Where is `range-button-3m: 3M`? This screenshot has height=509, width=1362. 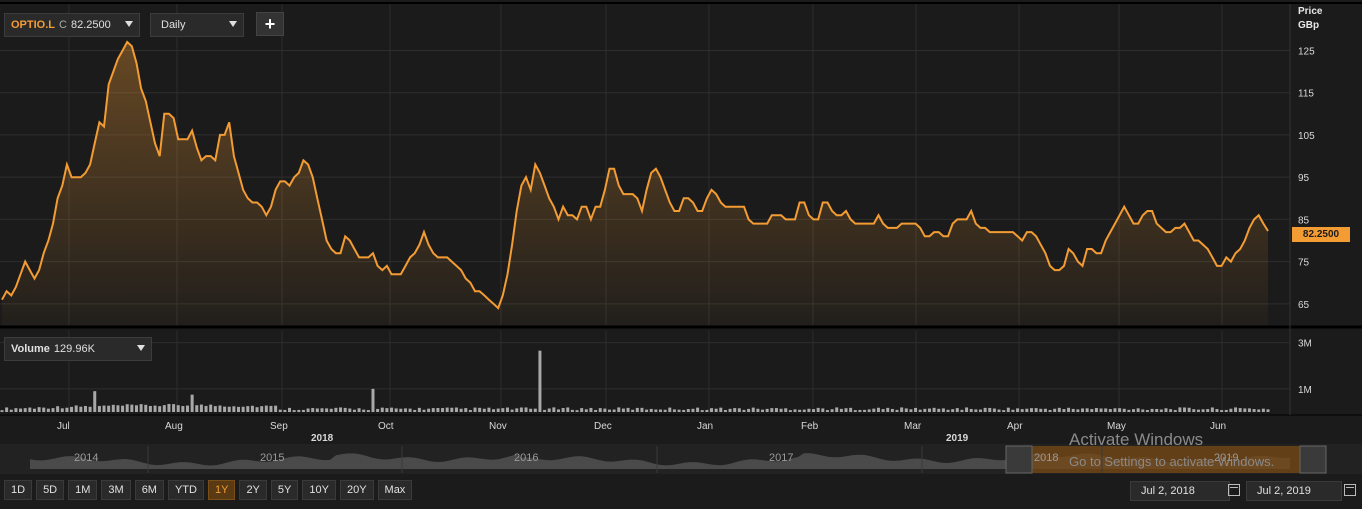
range-button-3m: 3M is located at coordinates (116, 490).